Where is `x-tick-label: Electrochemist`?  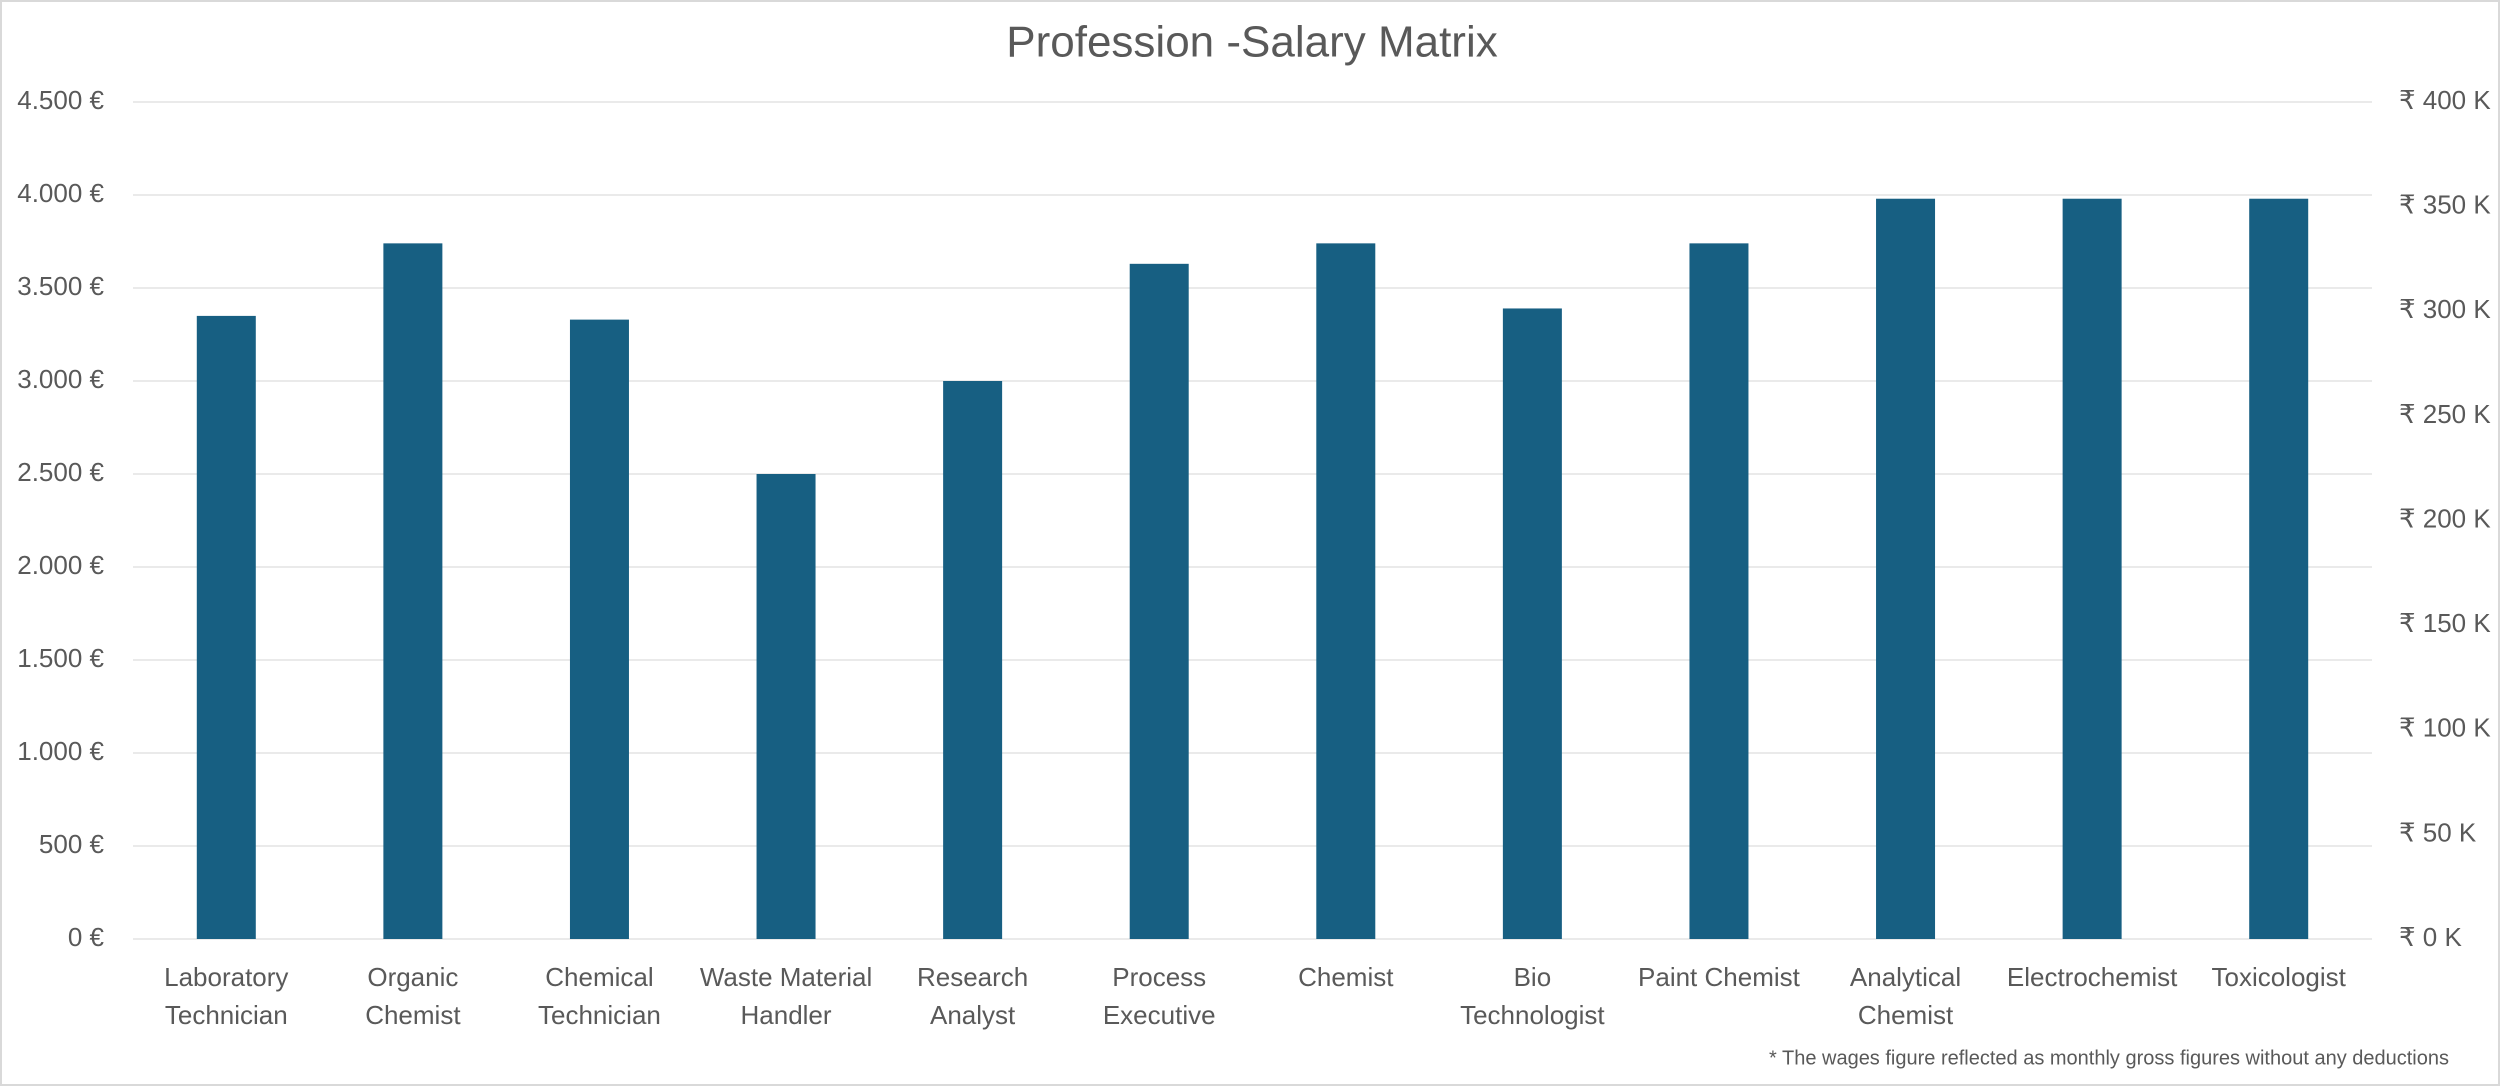 x-tick-label: Electrochemist is located at coordinates (2092, 977).